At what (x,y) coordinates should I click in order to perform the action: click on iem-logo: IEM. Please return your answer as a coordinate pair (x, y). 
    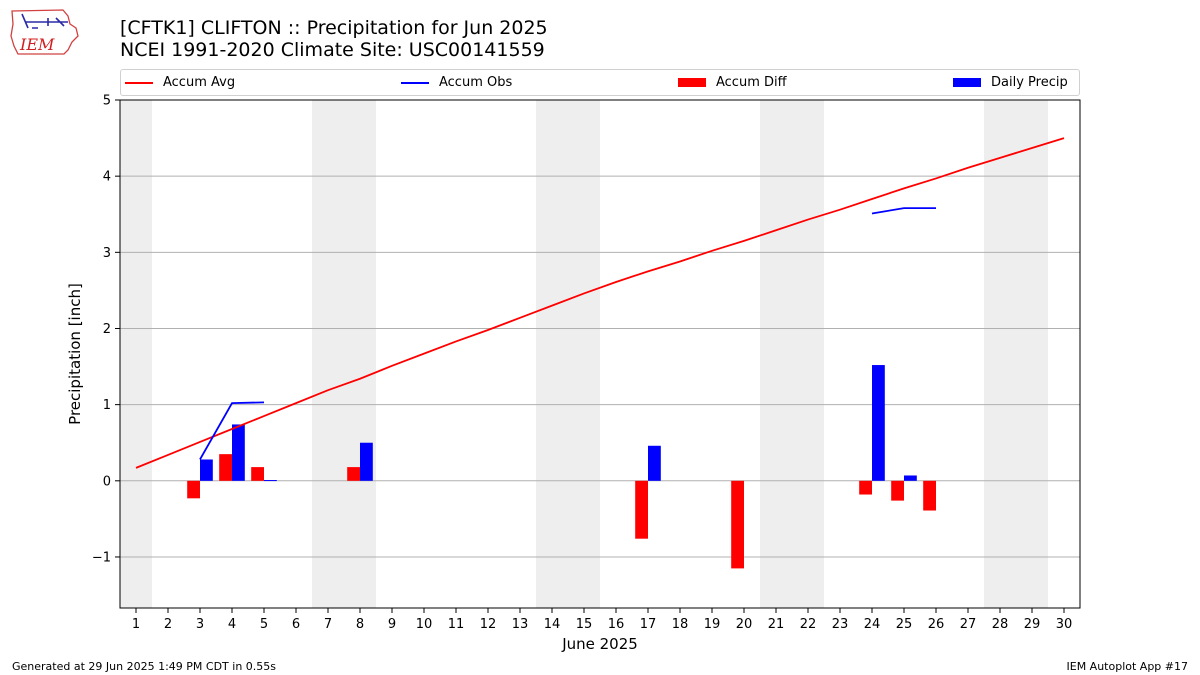
    Looking at the image, I should click on (44, 32).